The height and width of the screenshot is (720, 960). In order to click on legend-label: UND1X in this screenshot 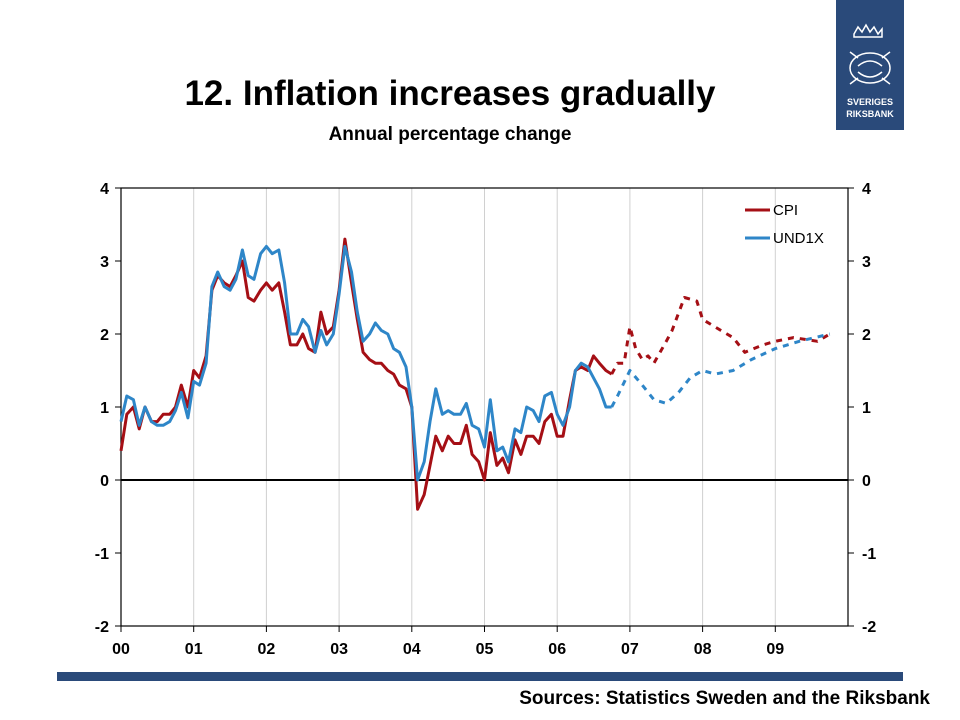, I will do `click(798, 238)`.